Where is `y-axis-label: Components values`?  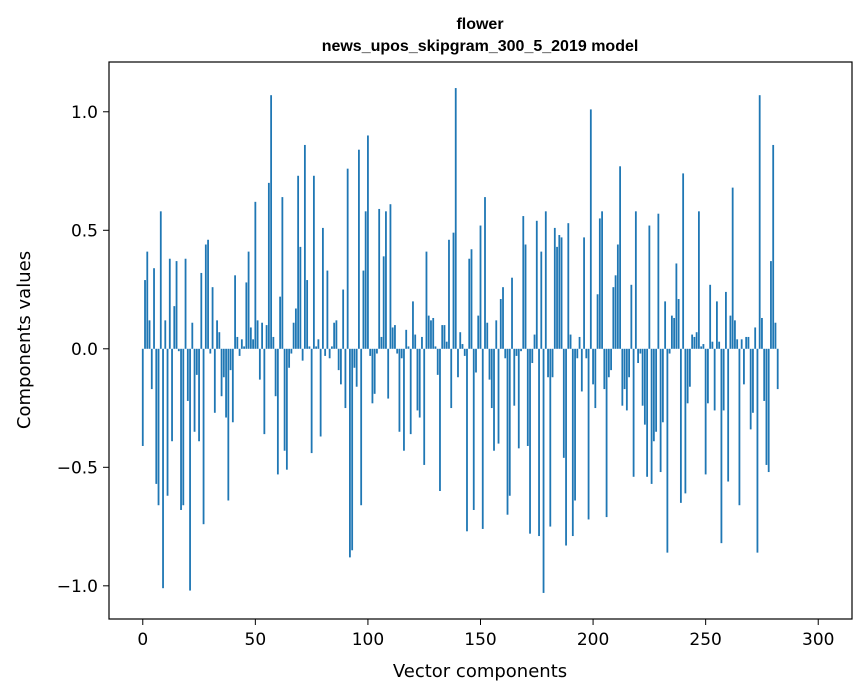
y-axis-label: Components values is located at coordinates (24, 340).